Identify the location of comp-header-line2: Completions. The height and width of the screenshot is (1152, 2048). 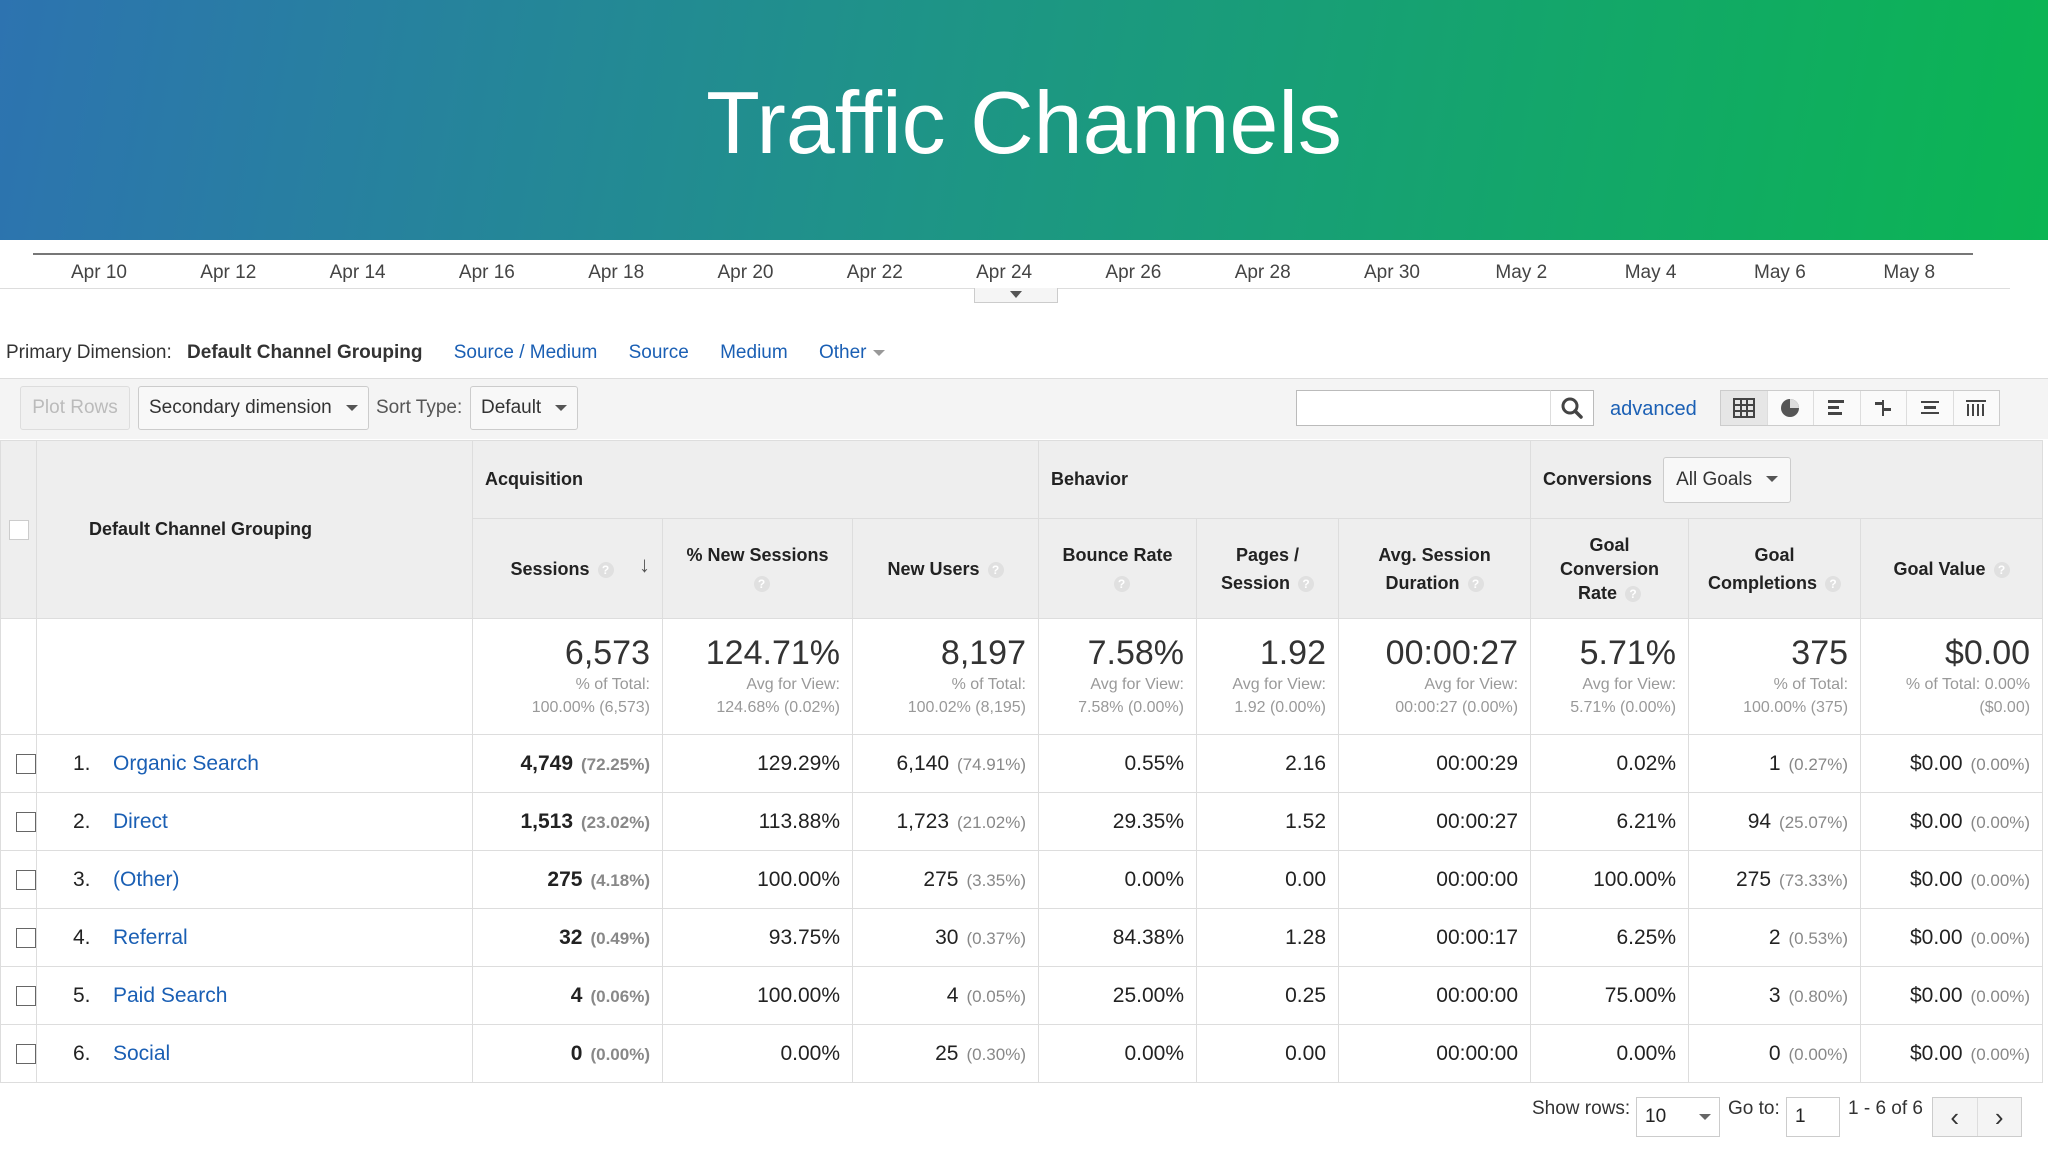
(1763, 582).